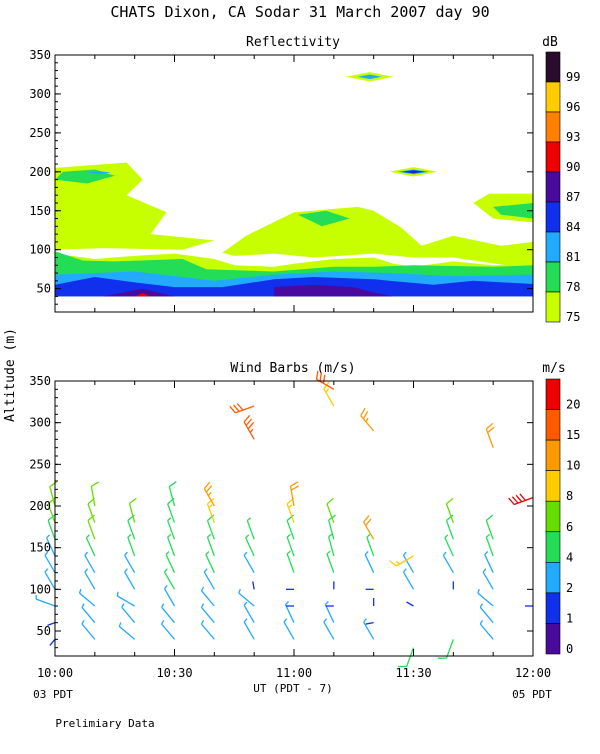  I want to click on y-tick-label: 50, so click(44, 631).